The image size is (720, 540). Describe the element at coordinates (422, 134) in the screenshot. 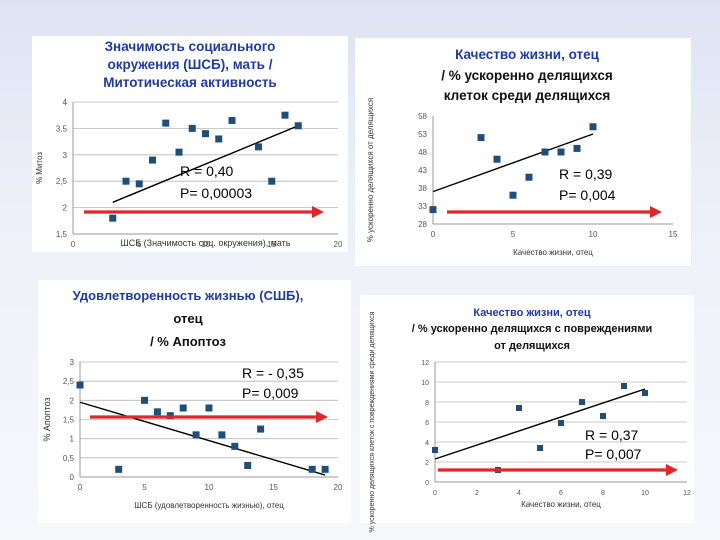

I see `y-tick-label: 53` at that location.